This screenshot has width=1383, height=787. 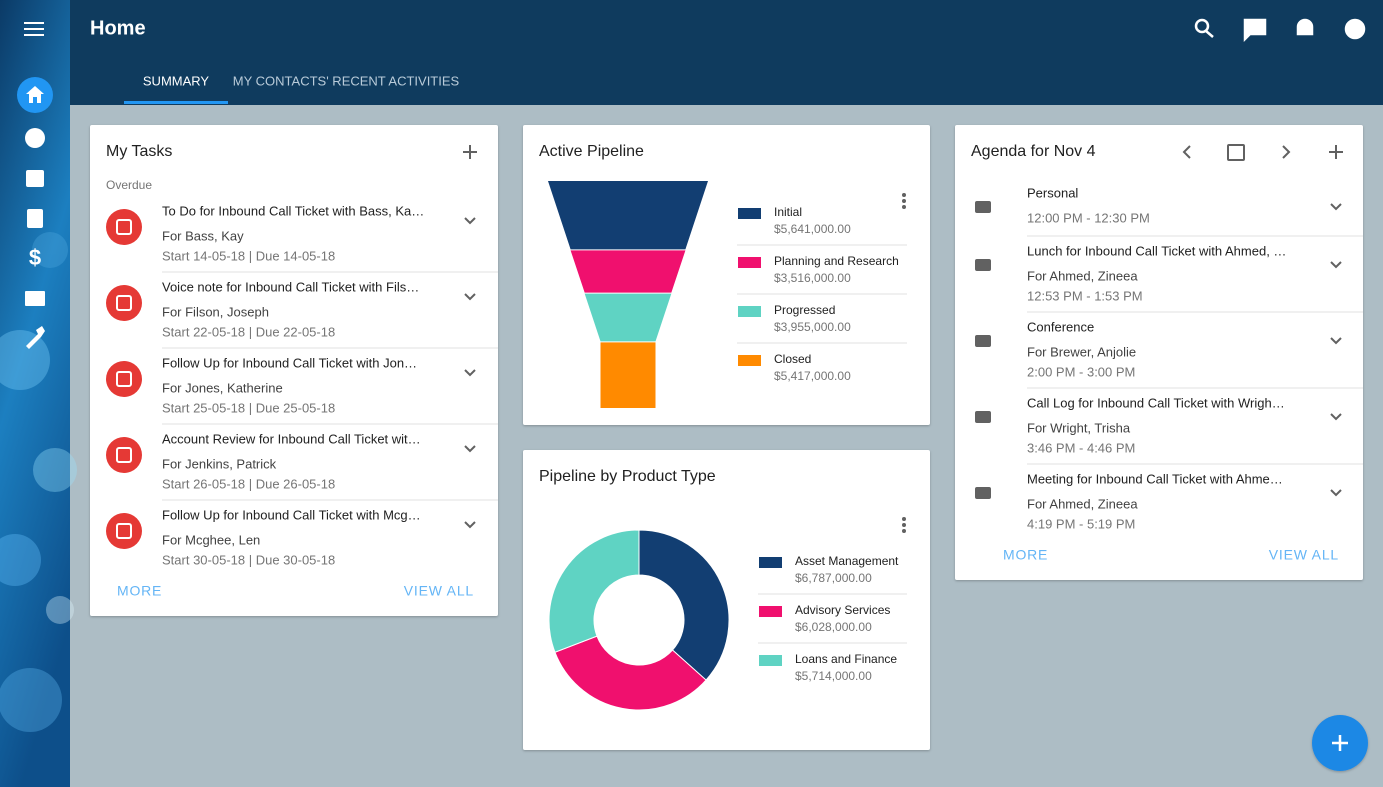 What do you see at coordinates (35, 218) in the screenshot?
I see `nav-tasks` at bounding box center [35, 218].